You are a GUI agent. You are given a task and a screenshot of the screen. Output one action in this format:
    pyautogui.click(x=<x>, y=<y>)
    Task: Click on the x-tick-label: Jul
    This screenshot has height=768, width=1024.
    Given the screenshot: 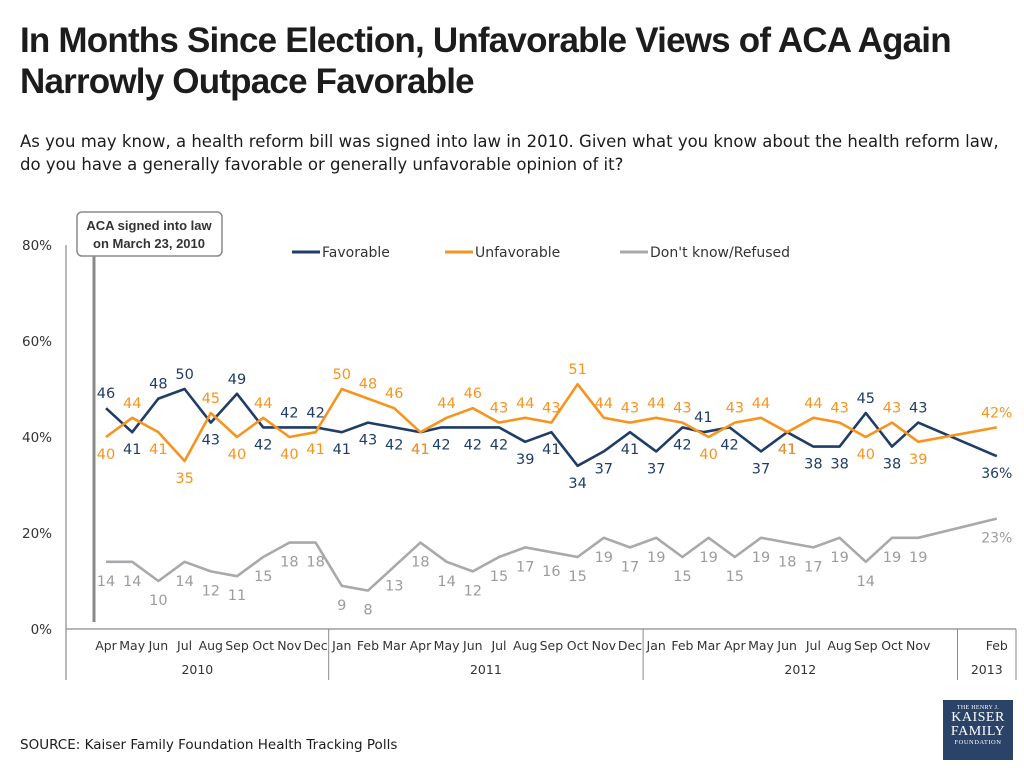 What is the action you would take?
    pyautogui.click(x=498, y=645)
    